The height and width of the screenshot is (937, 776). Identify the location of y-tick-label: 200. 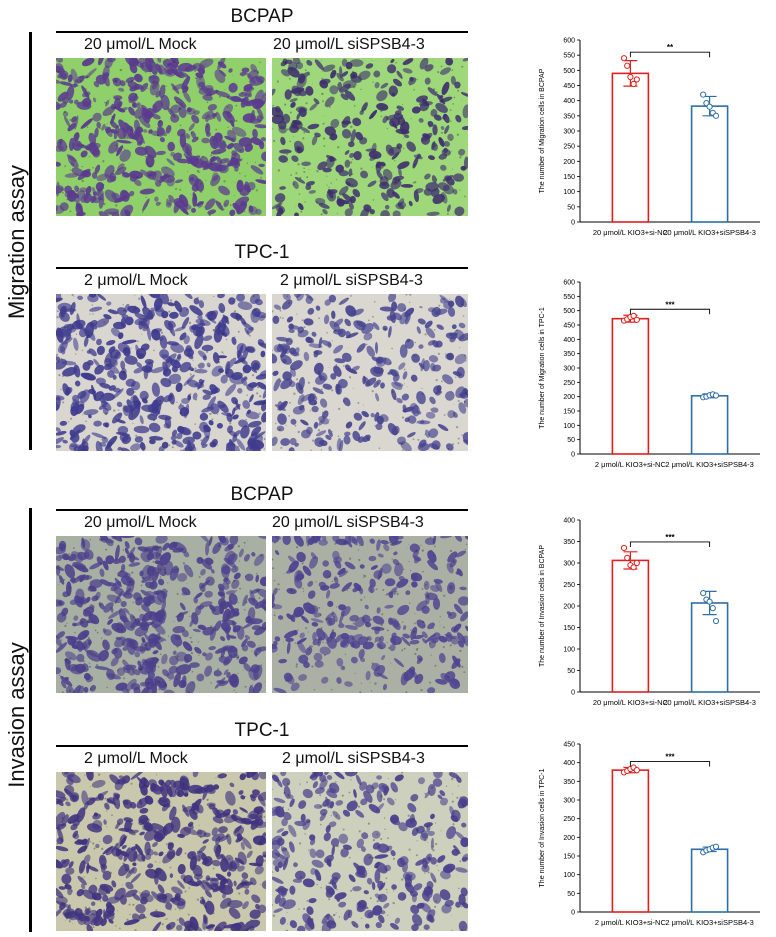
(569, 397).